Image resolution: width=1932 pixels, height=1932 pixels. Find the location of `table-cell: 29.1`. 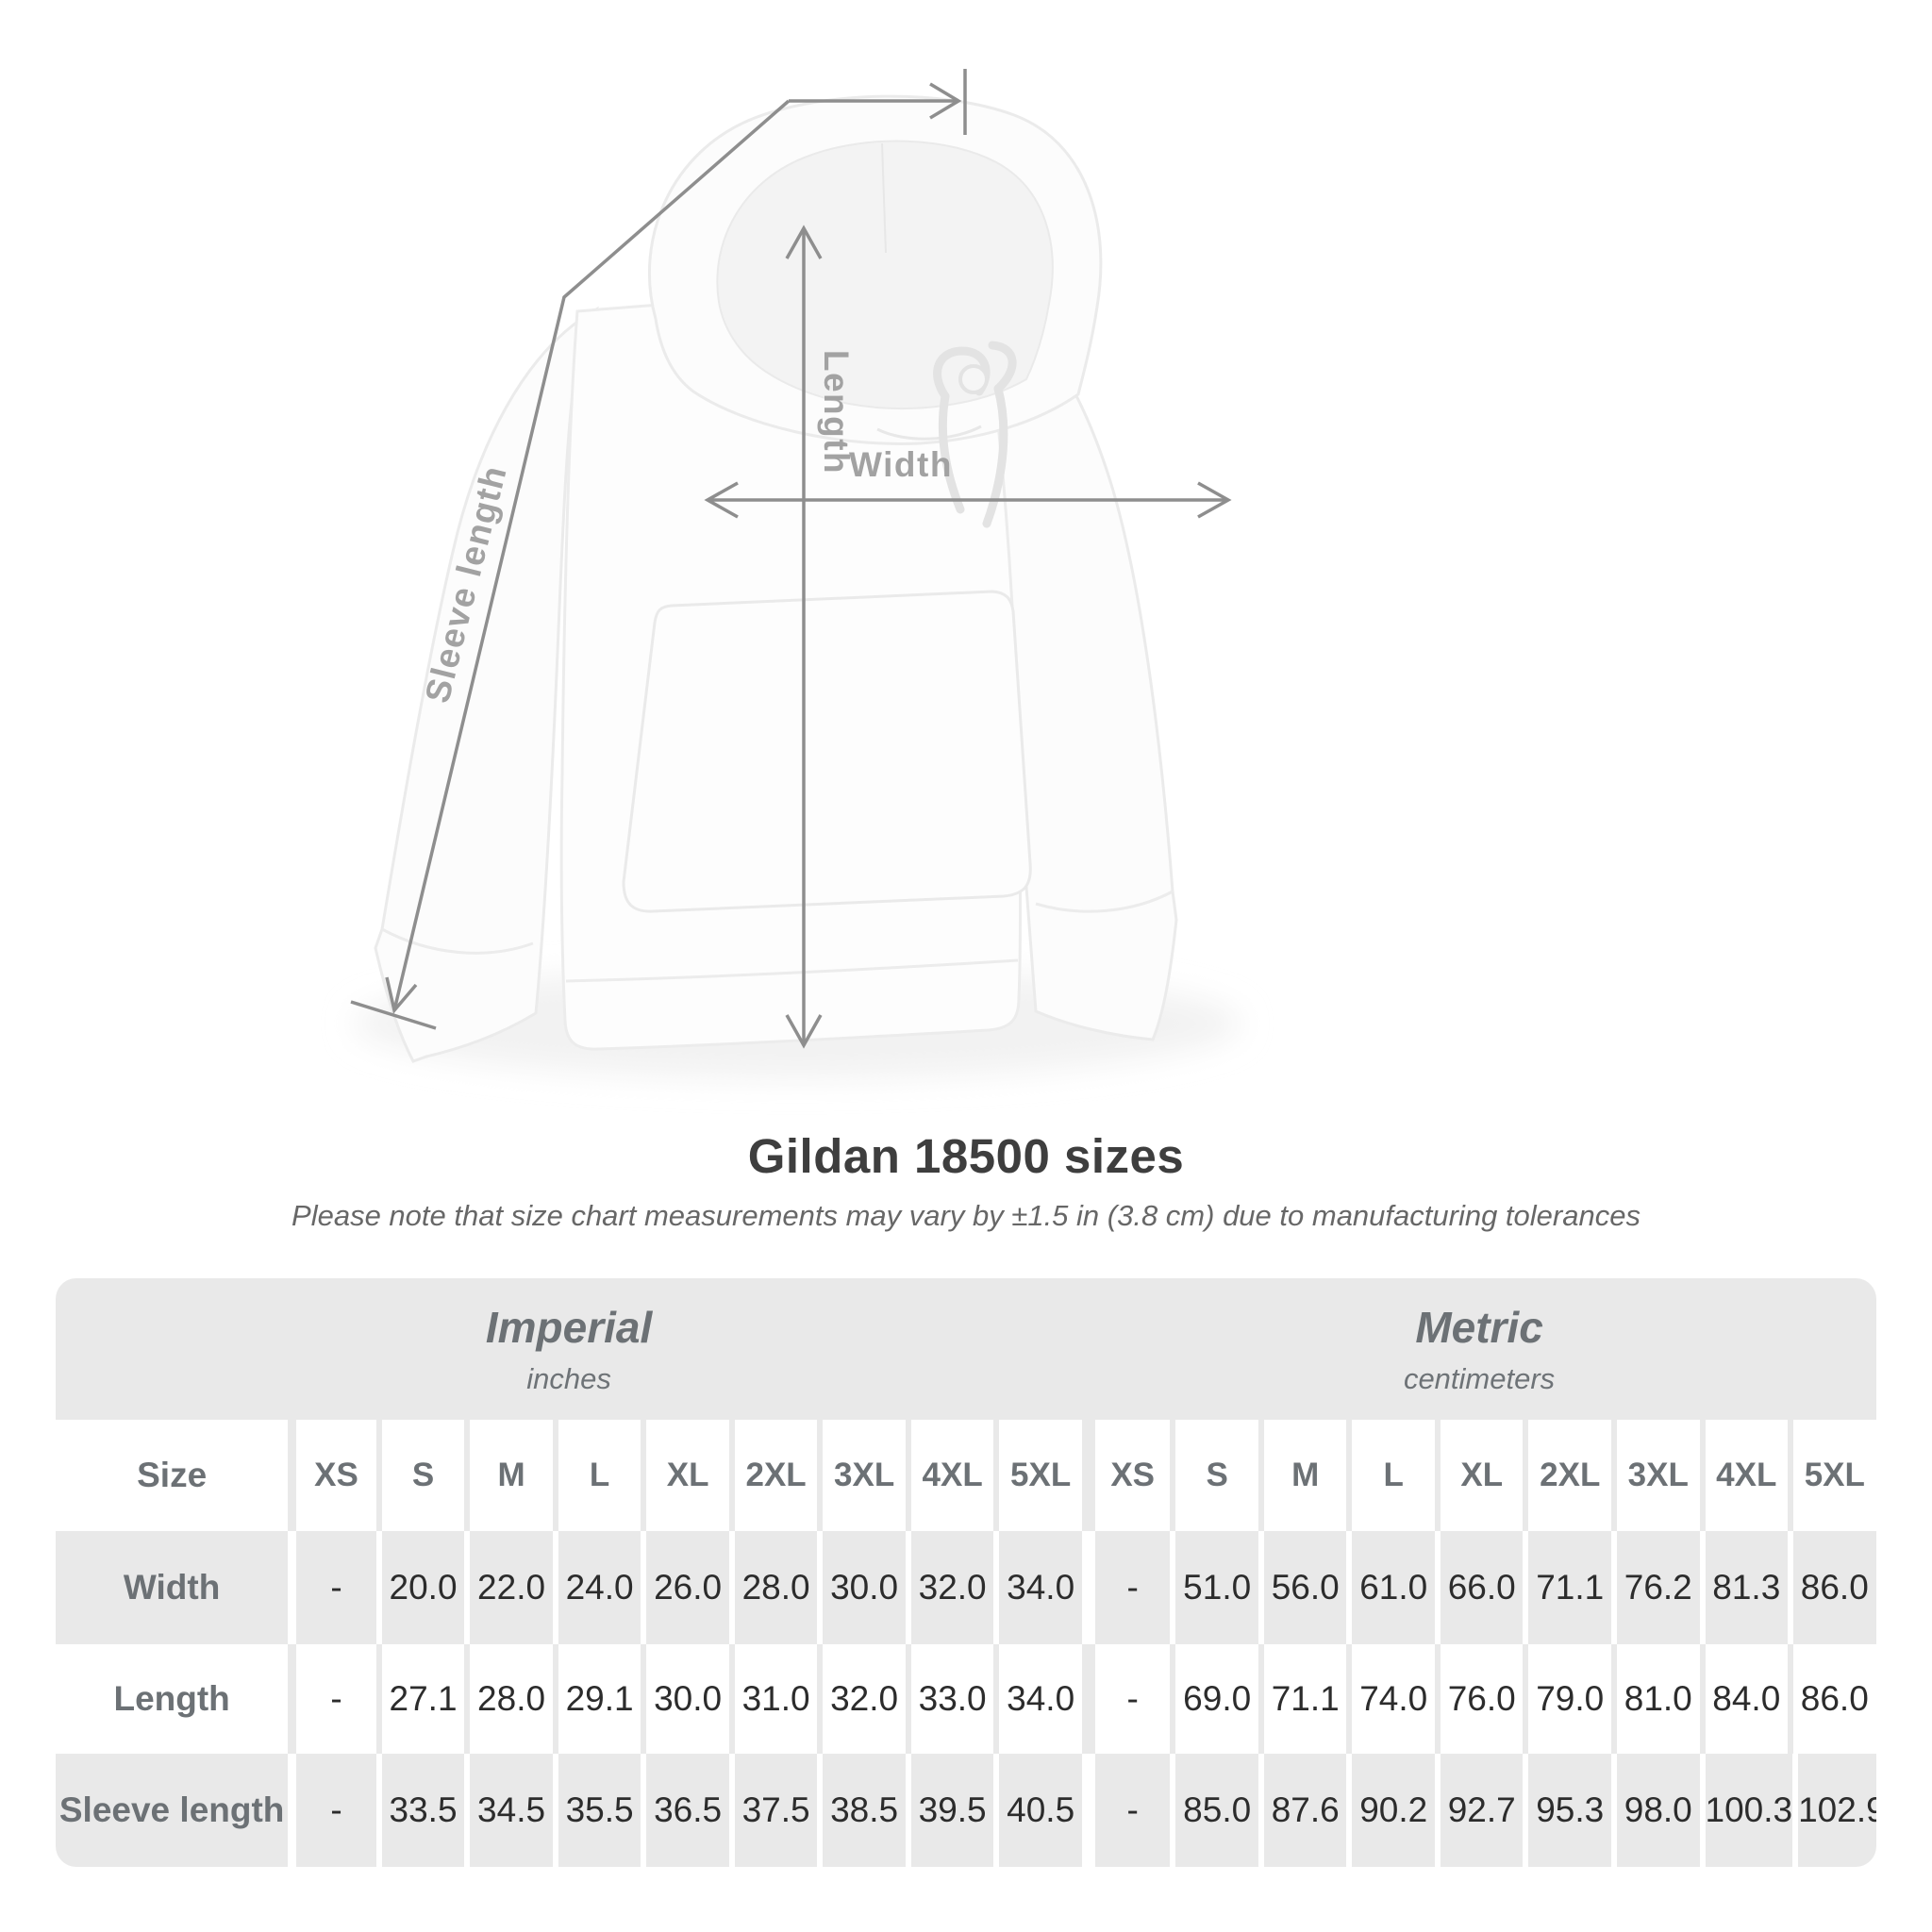

table-cell: 29.1 is located at coordinates (596, 1699).